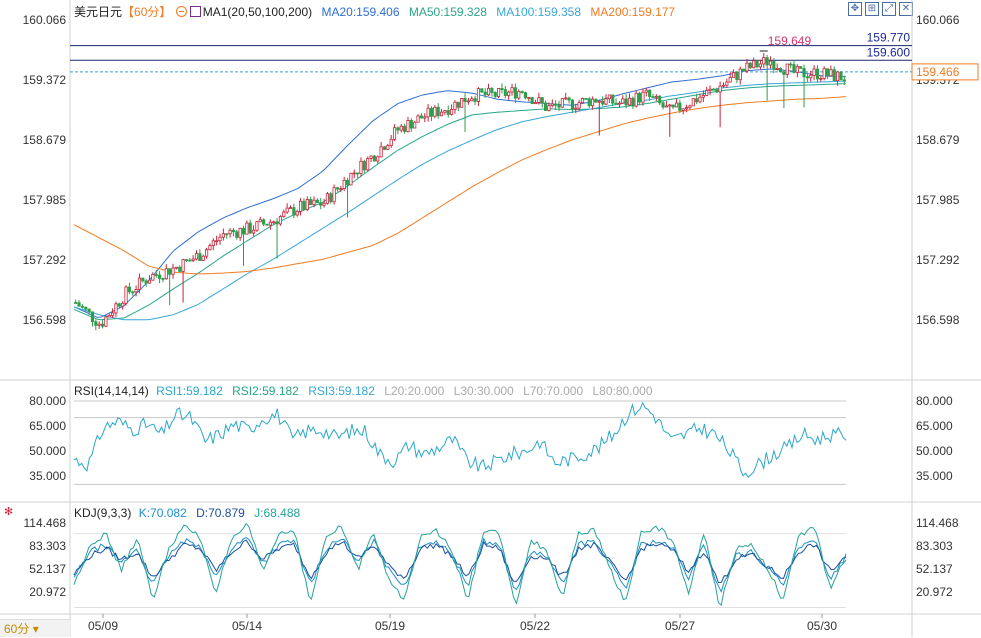 This screenshot has width=981, height=638. Describe the element at coordinates (539, 12) in the screenshot. I see `ma100-value: MA100:159.358` at that location.